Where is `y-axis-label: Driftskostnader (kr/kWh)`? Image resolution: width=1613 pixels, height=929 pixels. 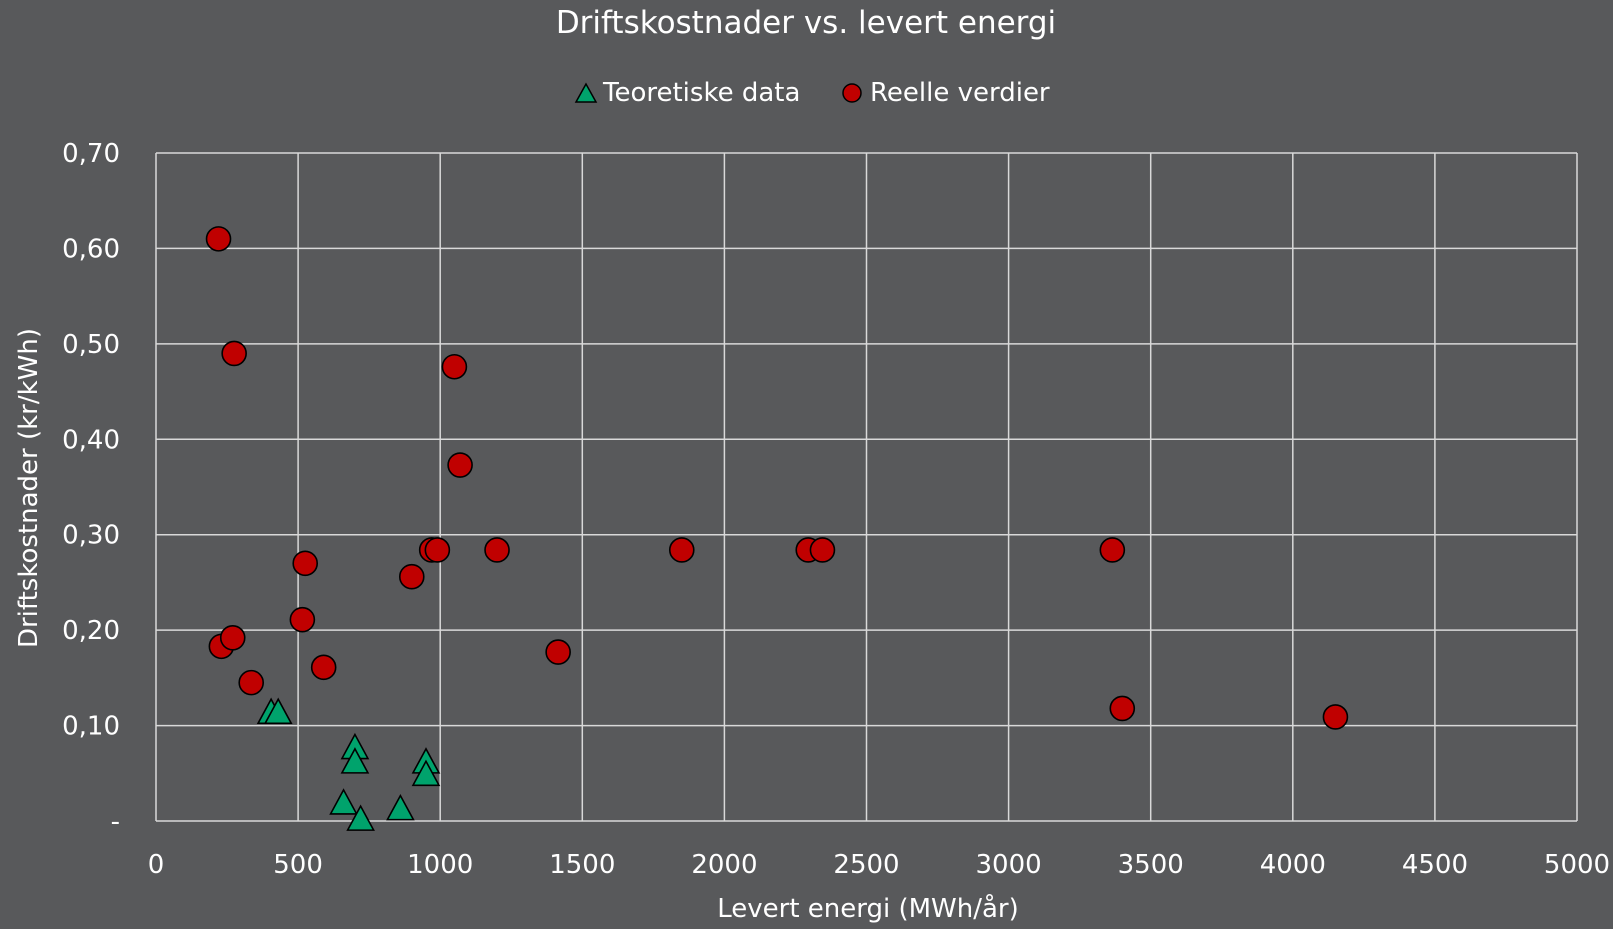 y-axis-label: Driftskostnader (kr/kWh) is located at coordinates (29, 488).